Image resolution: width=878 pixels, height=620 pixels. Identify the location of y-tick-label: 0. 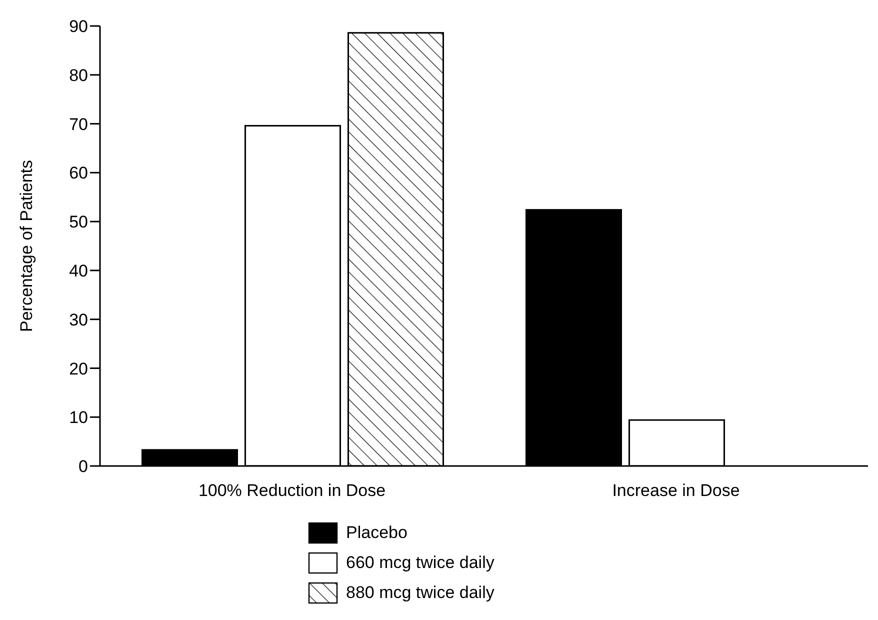
(83, 466).